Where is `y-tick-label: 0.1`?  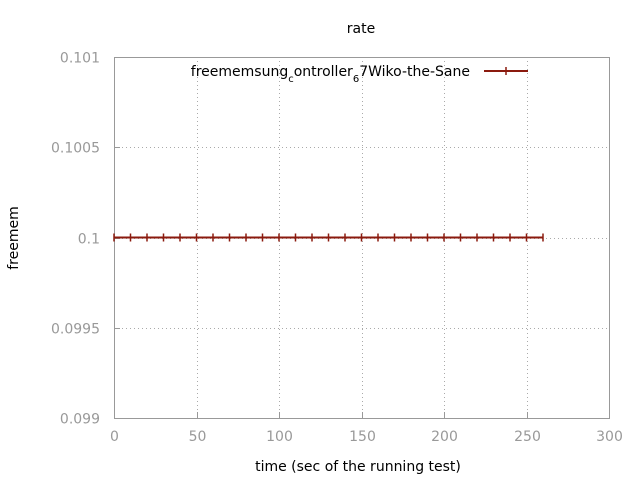 y-tick-label: 0.1 is located at coordinates (89, 240).